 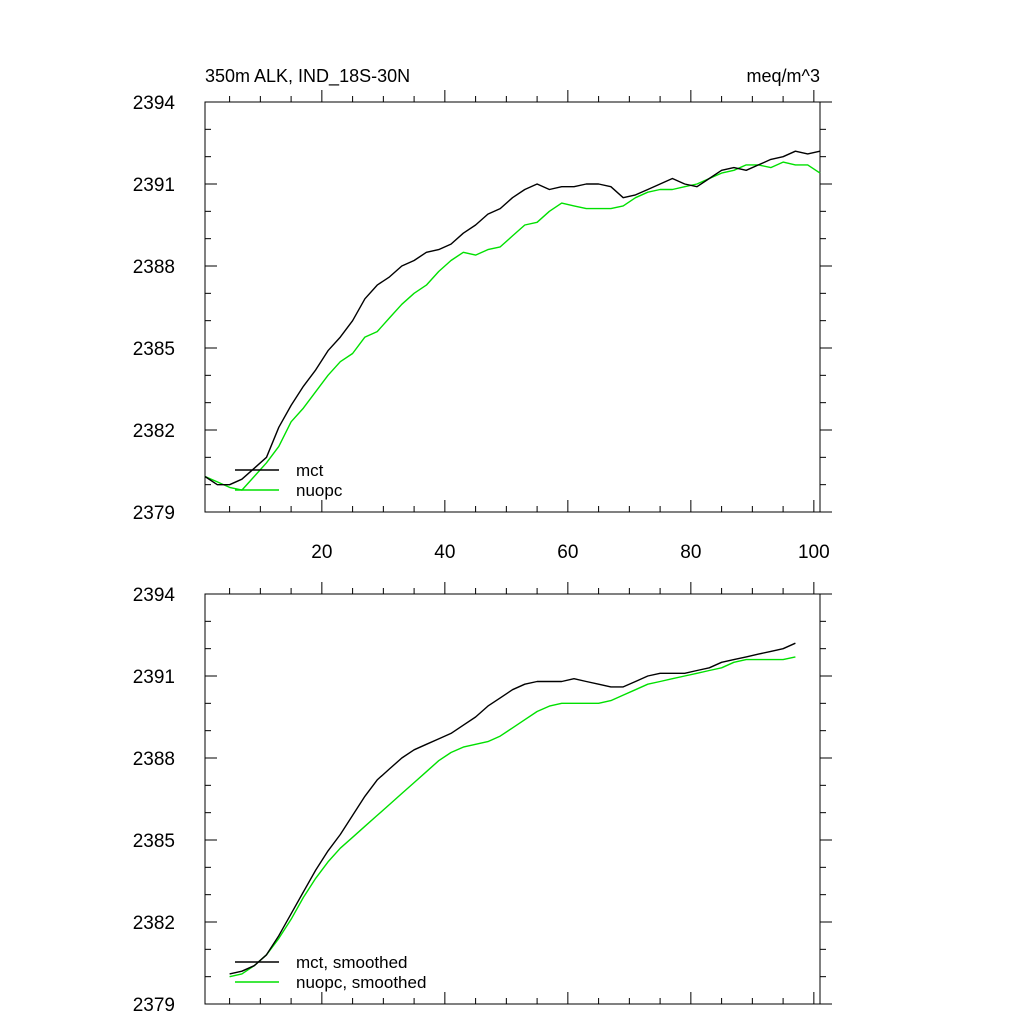 I want to click on legend-label: nuopc, smoothed, so click(x=361, y=982).